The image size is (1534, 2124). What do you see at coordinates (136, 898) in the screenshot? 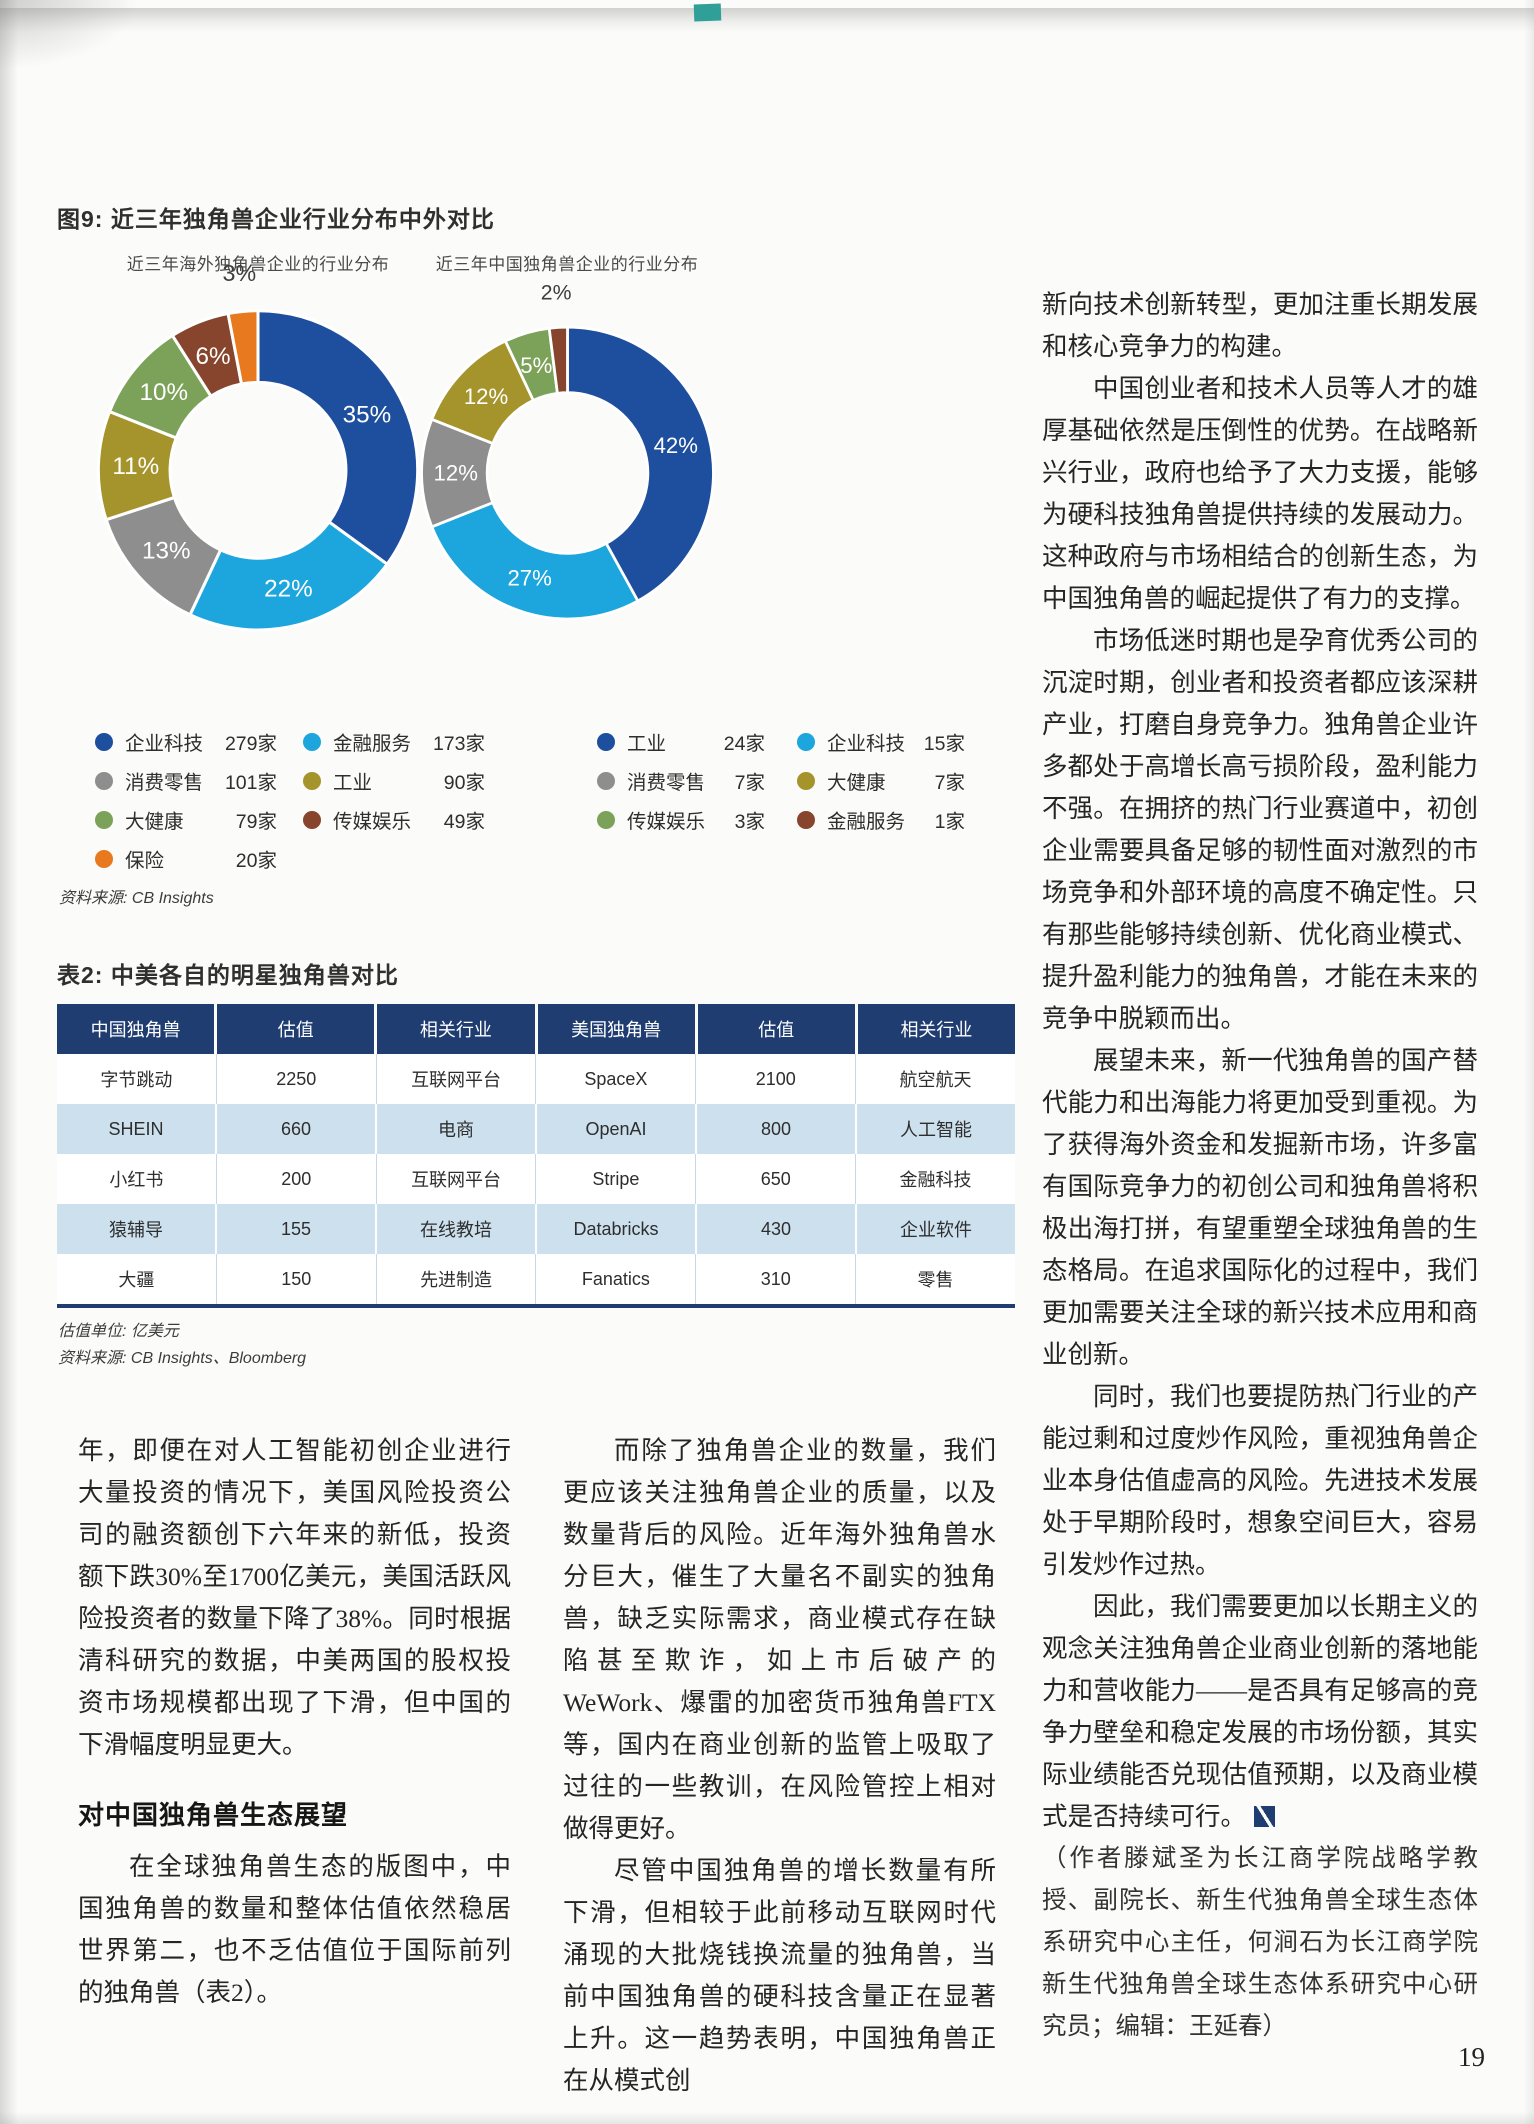
I see `figure9-source: 资料来源: CB Insights` at bounding box center [136, 898].